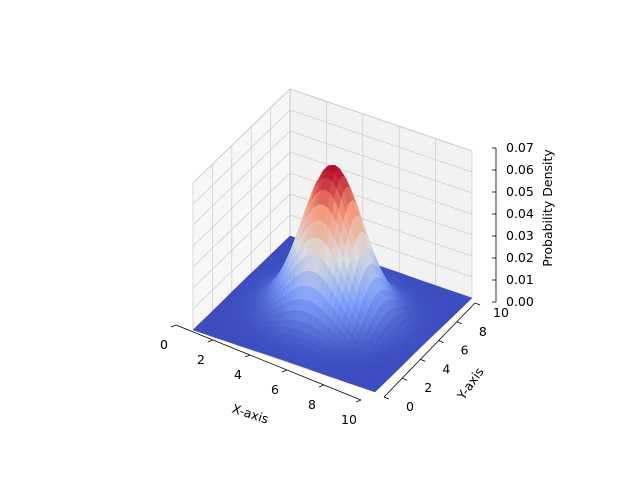  What do you see at coordinates (501, 312) in the screenshot?
I see `y-tick-label: 10` at bounding box center [501, 312].